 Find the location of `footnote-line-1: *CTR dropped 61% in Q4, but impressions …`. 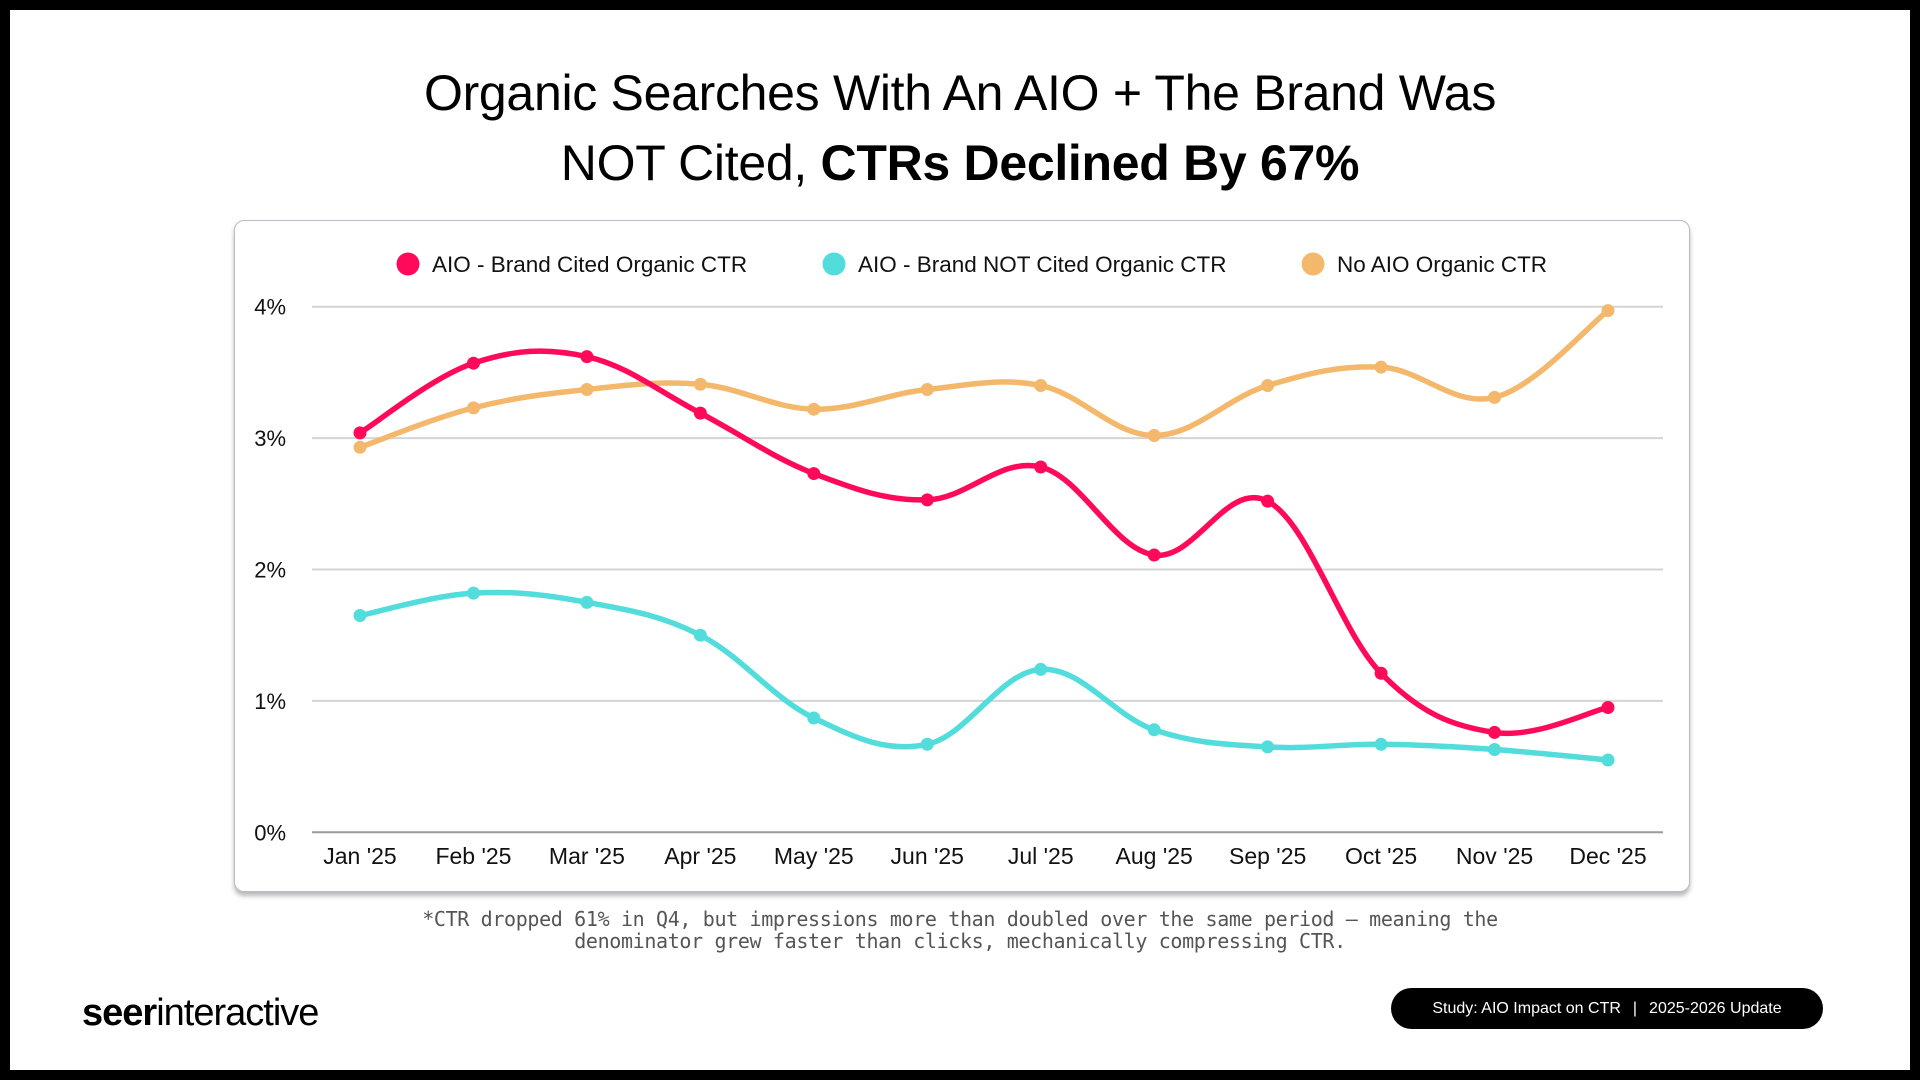

footnote-line-1: *CTR dropped 61% in Q4, but impressions … is located at coordinates (960, 919).